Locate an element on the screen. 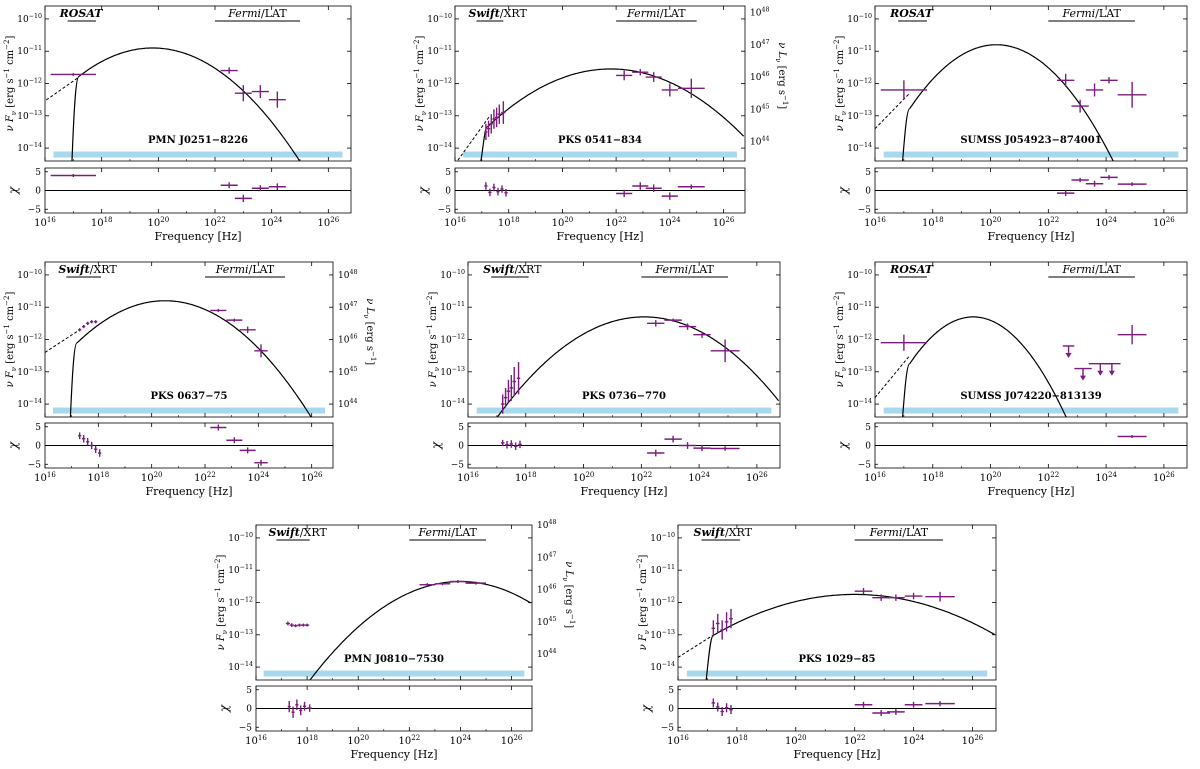  xray-instrument-label: ROSAT is located at coordinates (911, 13).